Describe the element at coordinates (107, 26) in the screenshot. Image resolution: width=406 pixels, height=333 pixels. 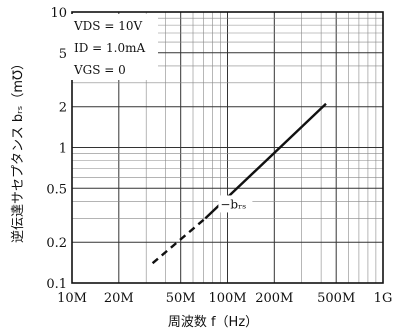
I see `condition-vds: VDS = 10V` at that location.